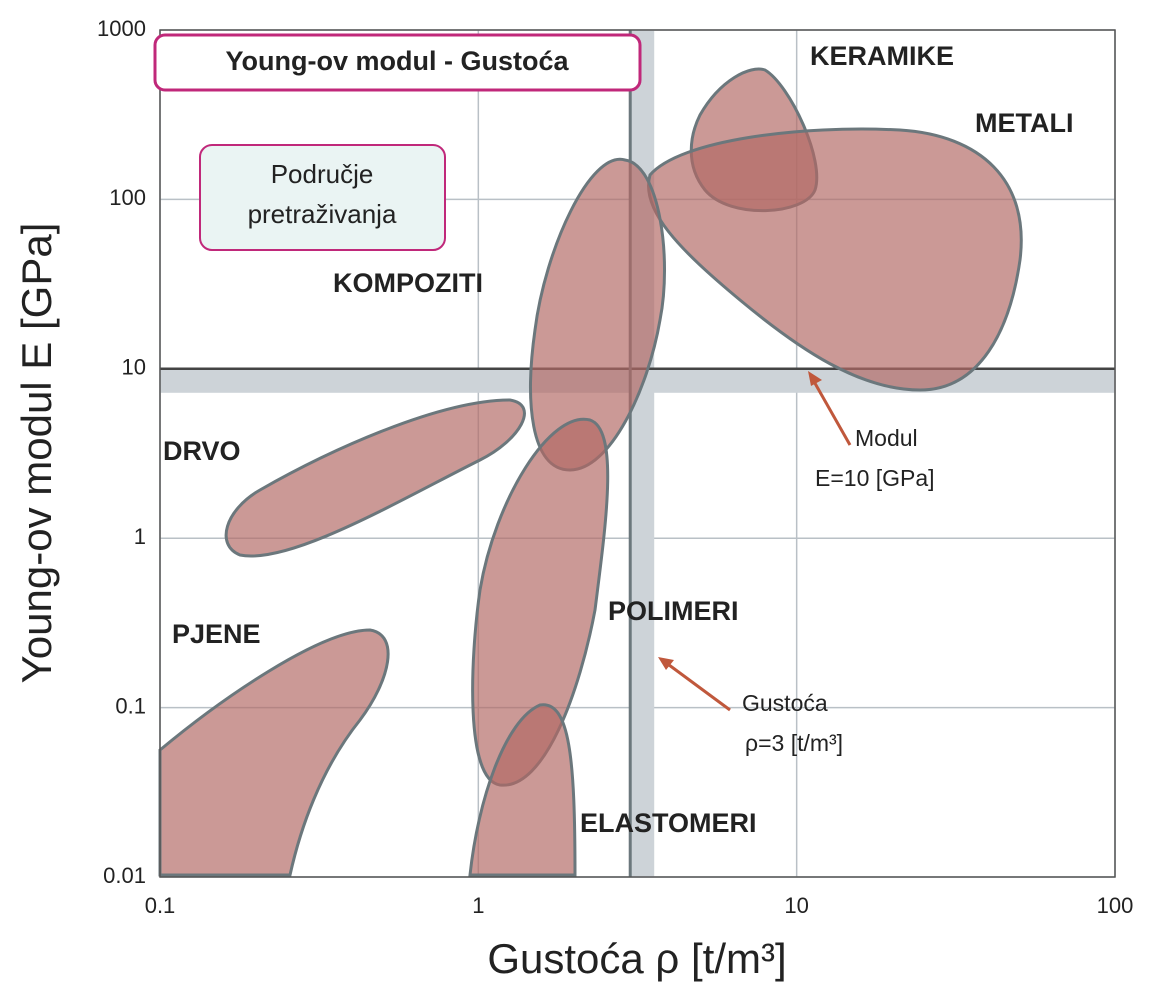 The image size is (1150, 984). I want to click on y-tick-label: 1000, so click(121, 28).